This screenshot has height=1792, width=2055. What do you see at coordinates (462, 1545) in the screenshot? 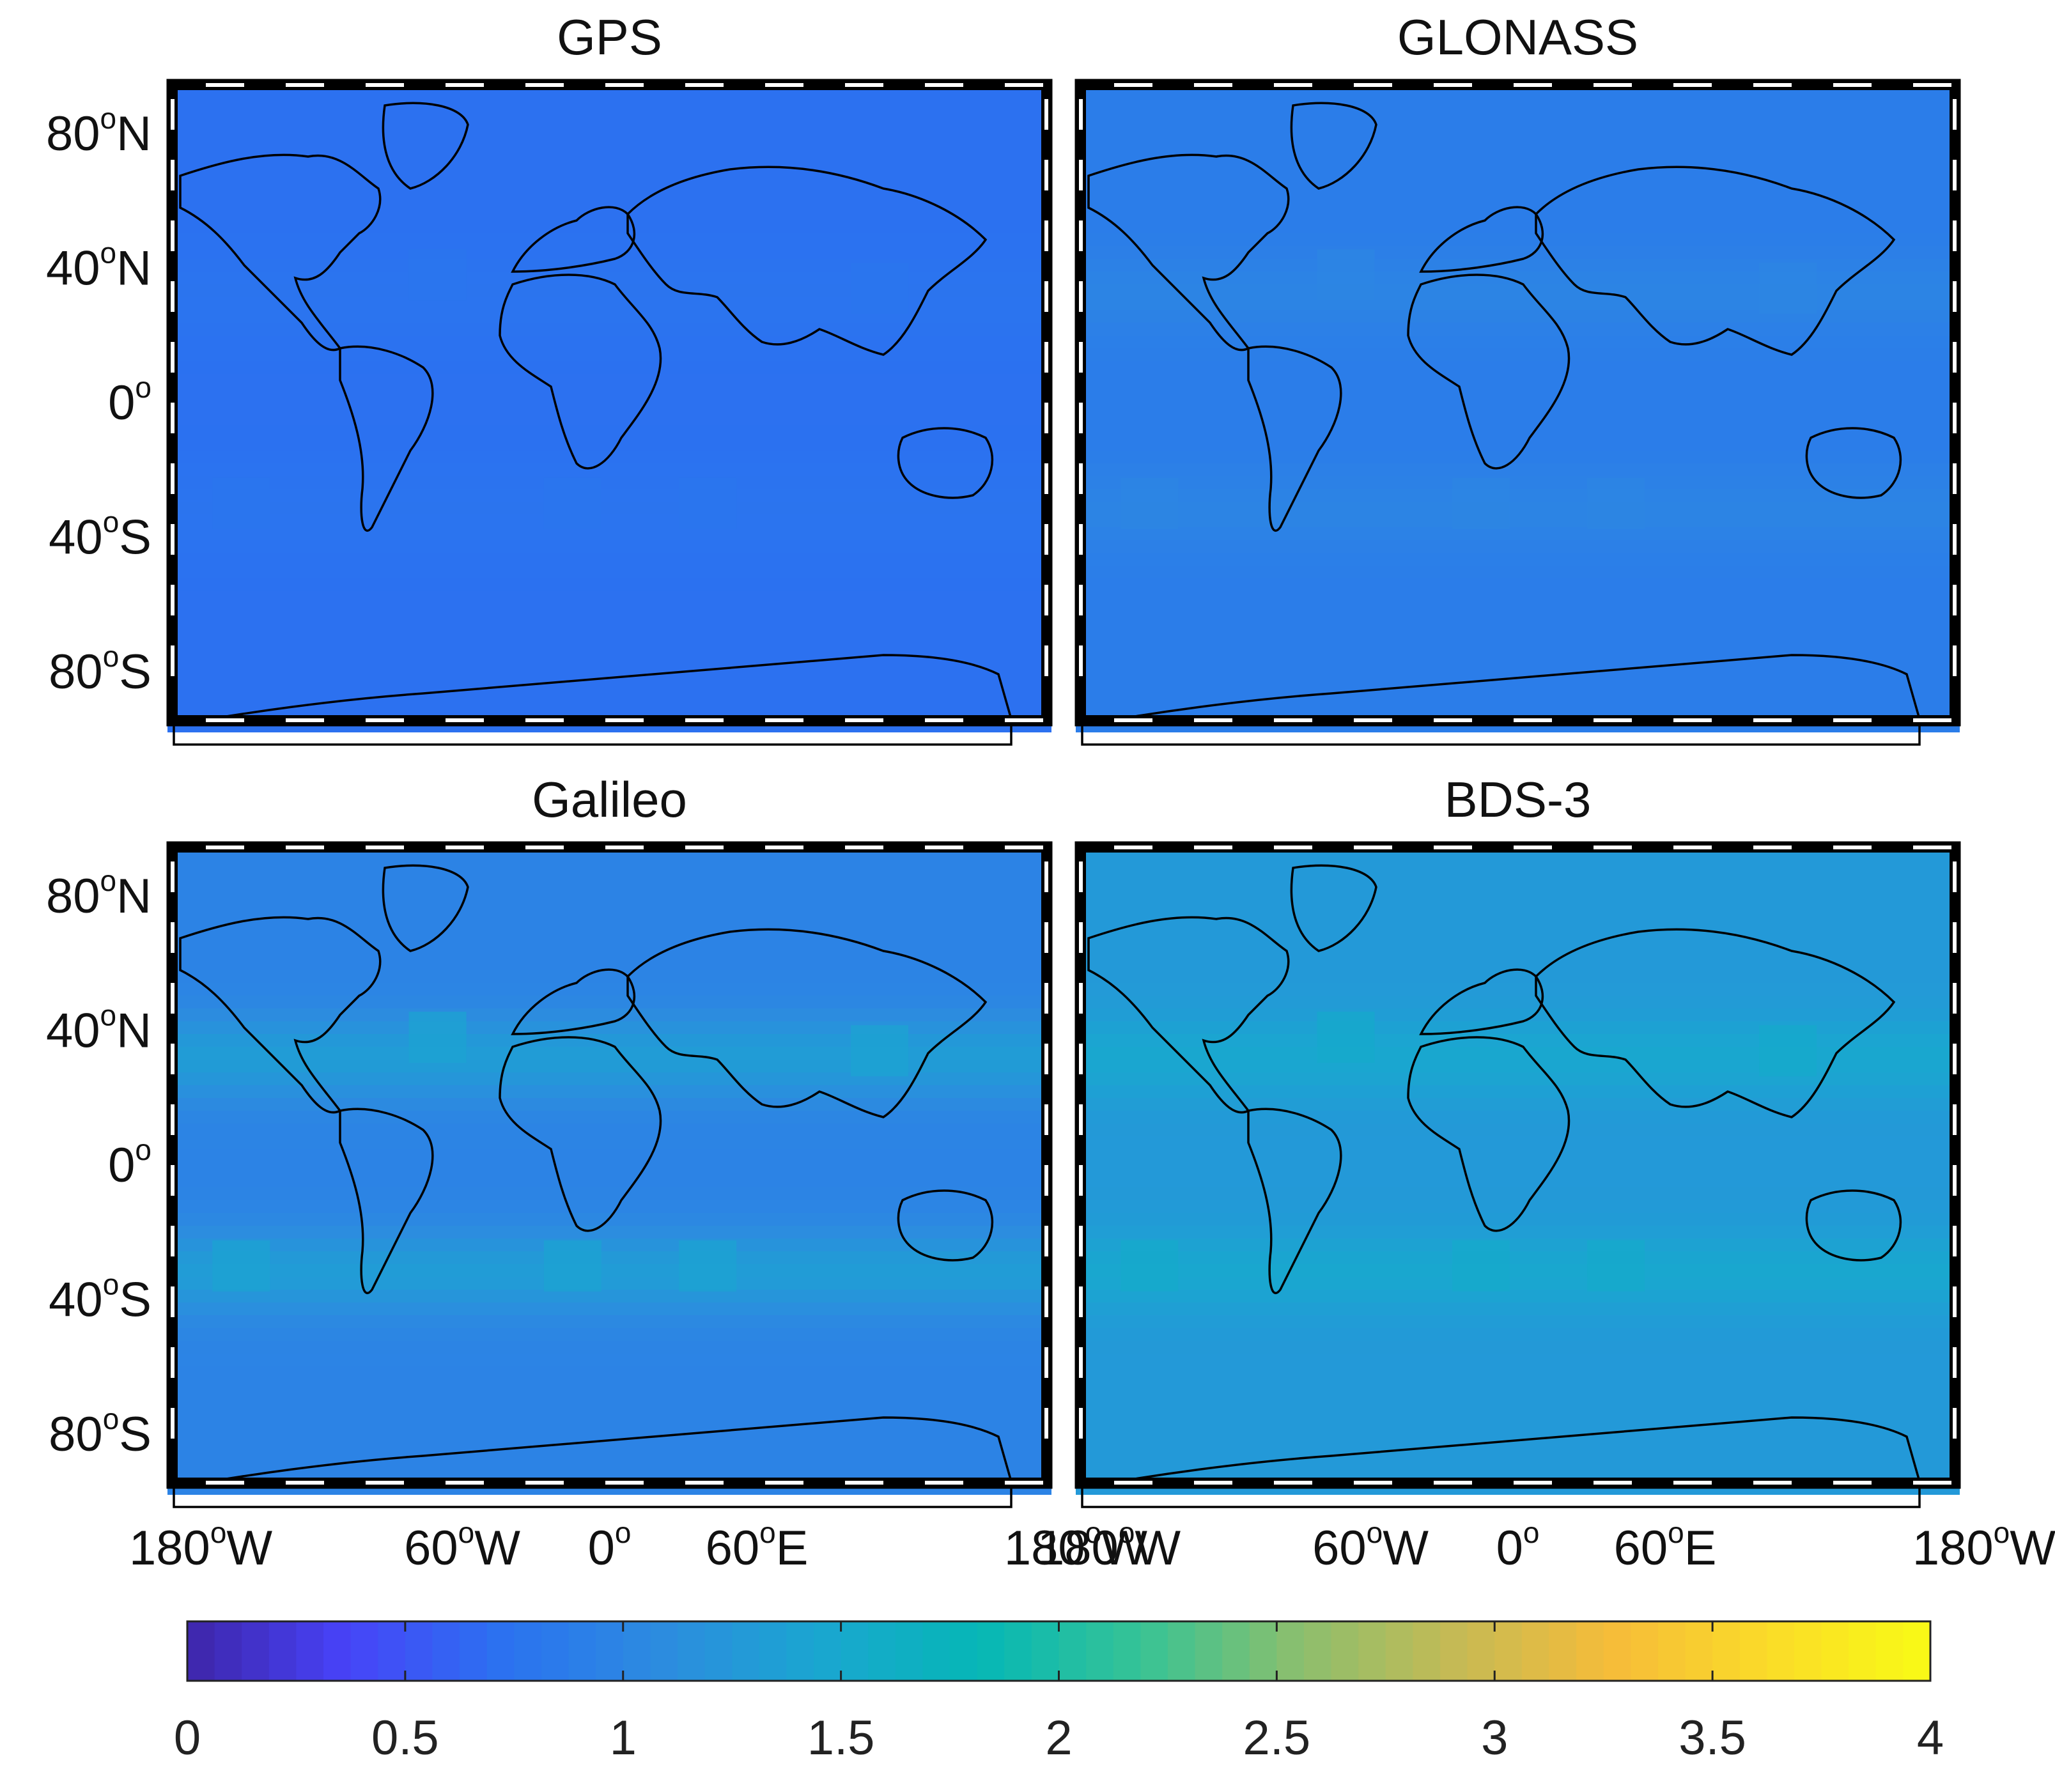
I see `x-tick-label: 60oW` at bounding box center [462, 1545].